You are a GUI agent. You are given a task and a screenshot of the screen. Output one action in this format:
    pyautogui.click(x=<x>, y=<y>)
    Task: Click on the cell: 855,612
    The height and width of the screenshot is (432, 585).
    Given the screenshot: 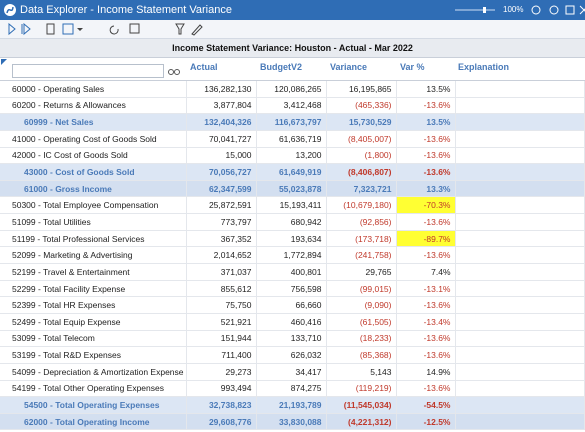 What is the action you would take?
    pyautogui.click(x=221, y=289)
    